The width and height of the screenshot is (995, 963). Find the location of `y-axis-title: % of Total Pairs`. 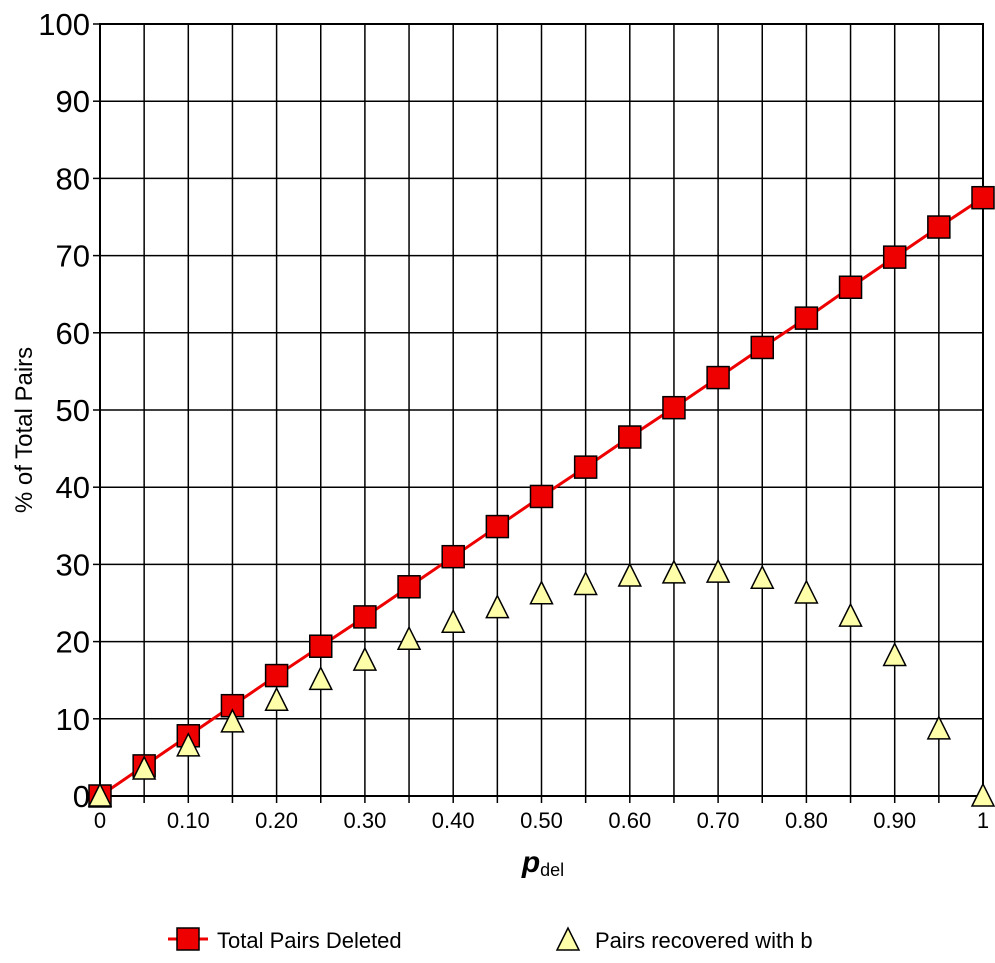

y-axis-title: % of Total Pairs is located at coordinates (24, 430).